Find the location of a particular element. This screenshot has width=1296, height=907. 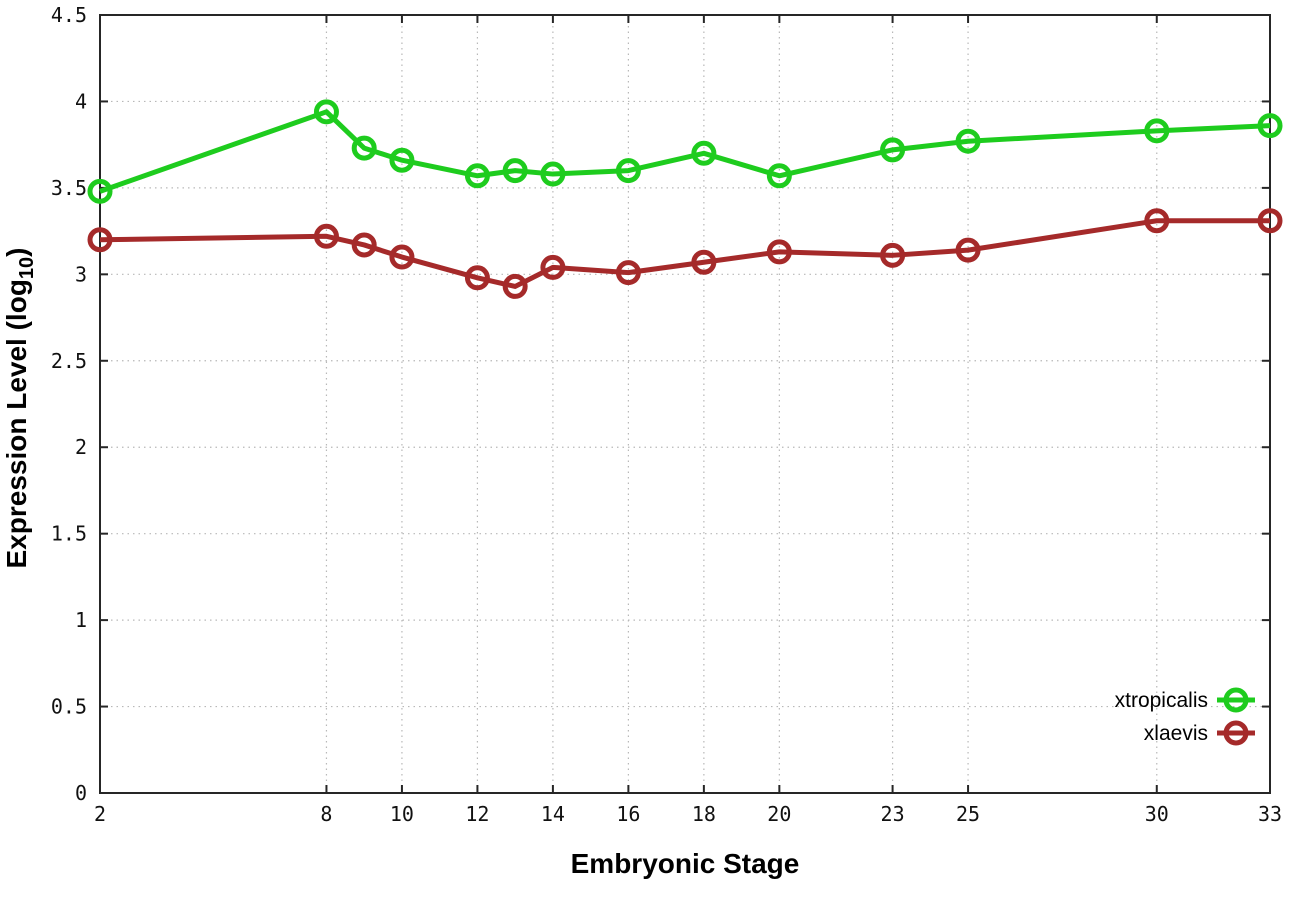

x-tick-label: 18 is located at coordinates (704, 814).